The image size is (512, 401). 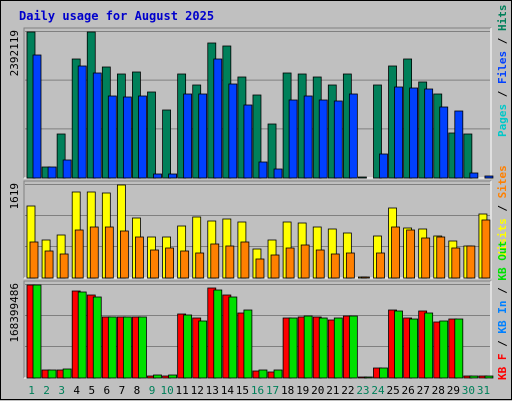 What do you see at coordinates (392, 390) in the screenshot?
I see `x-tick-label-day-25: 25` at bounding box center [392, 390].